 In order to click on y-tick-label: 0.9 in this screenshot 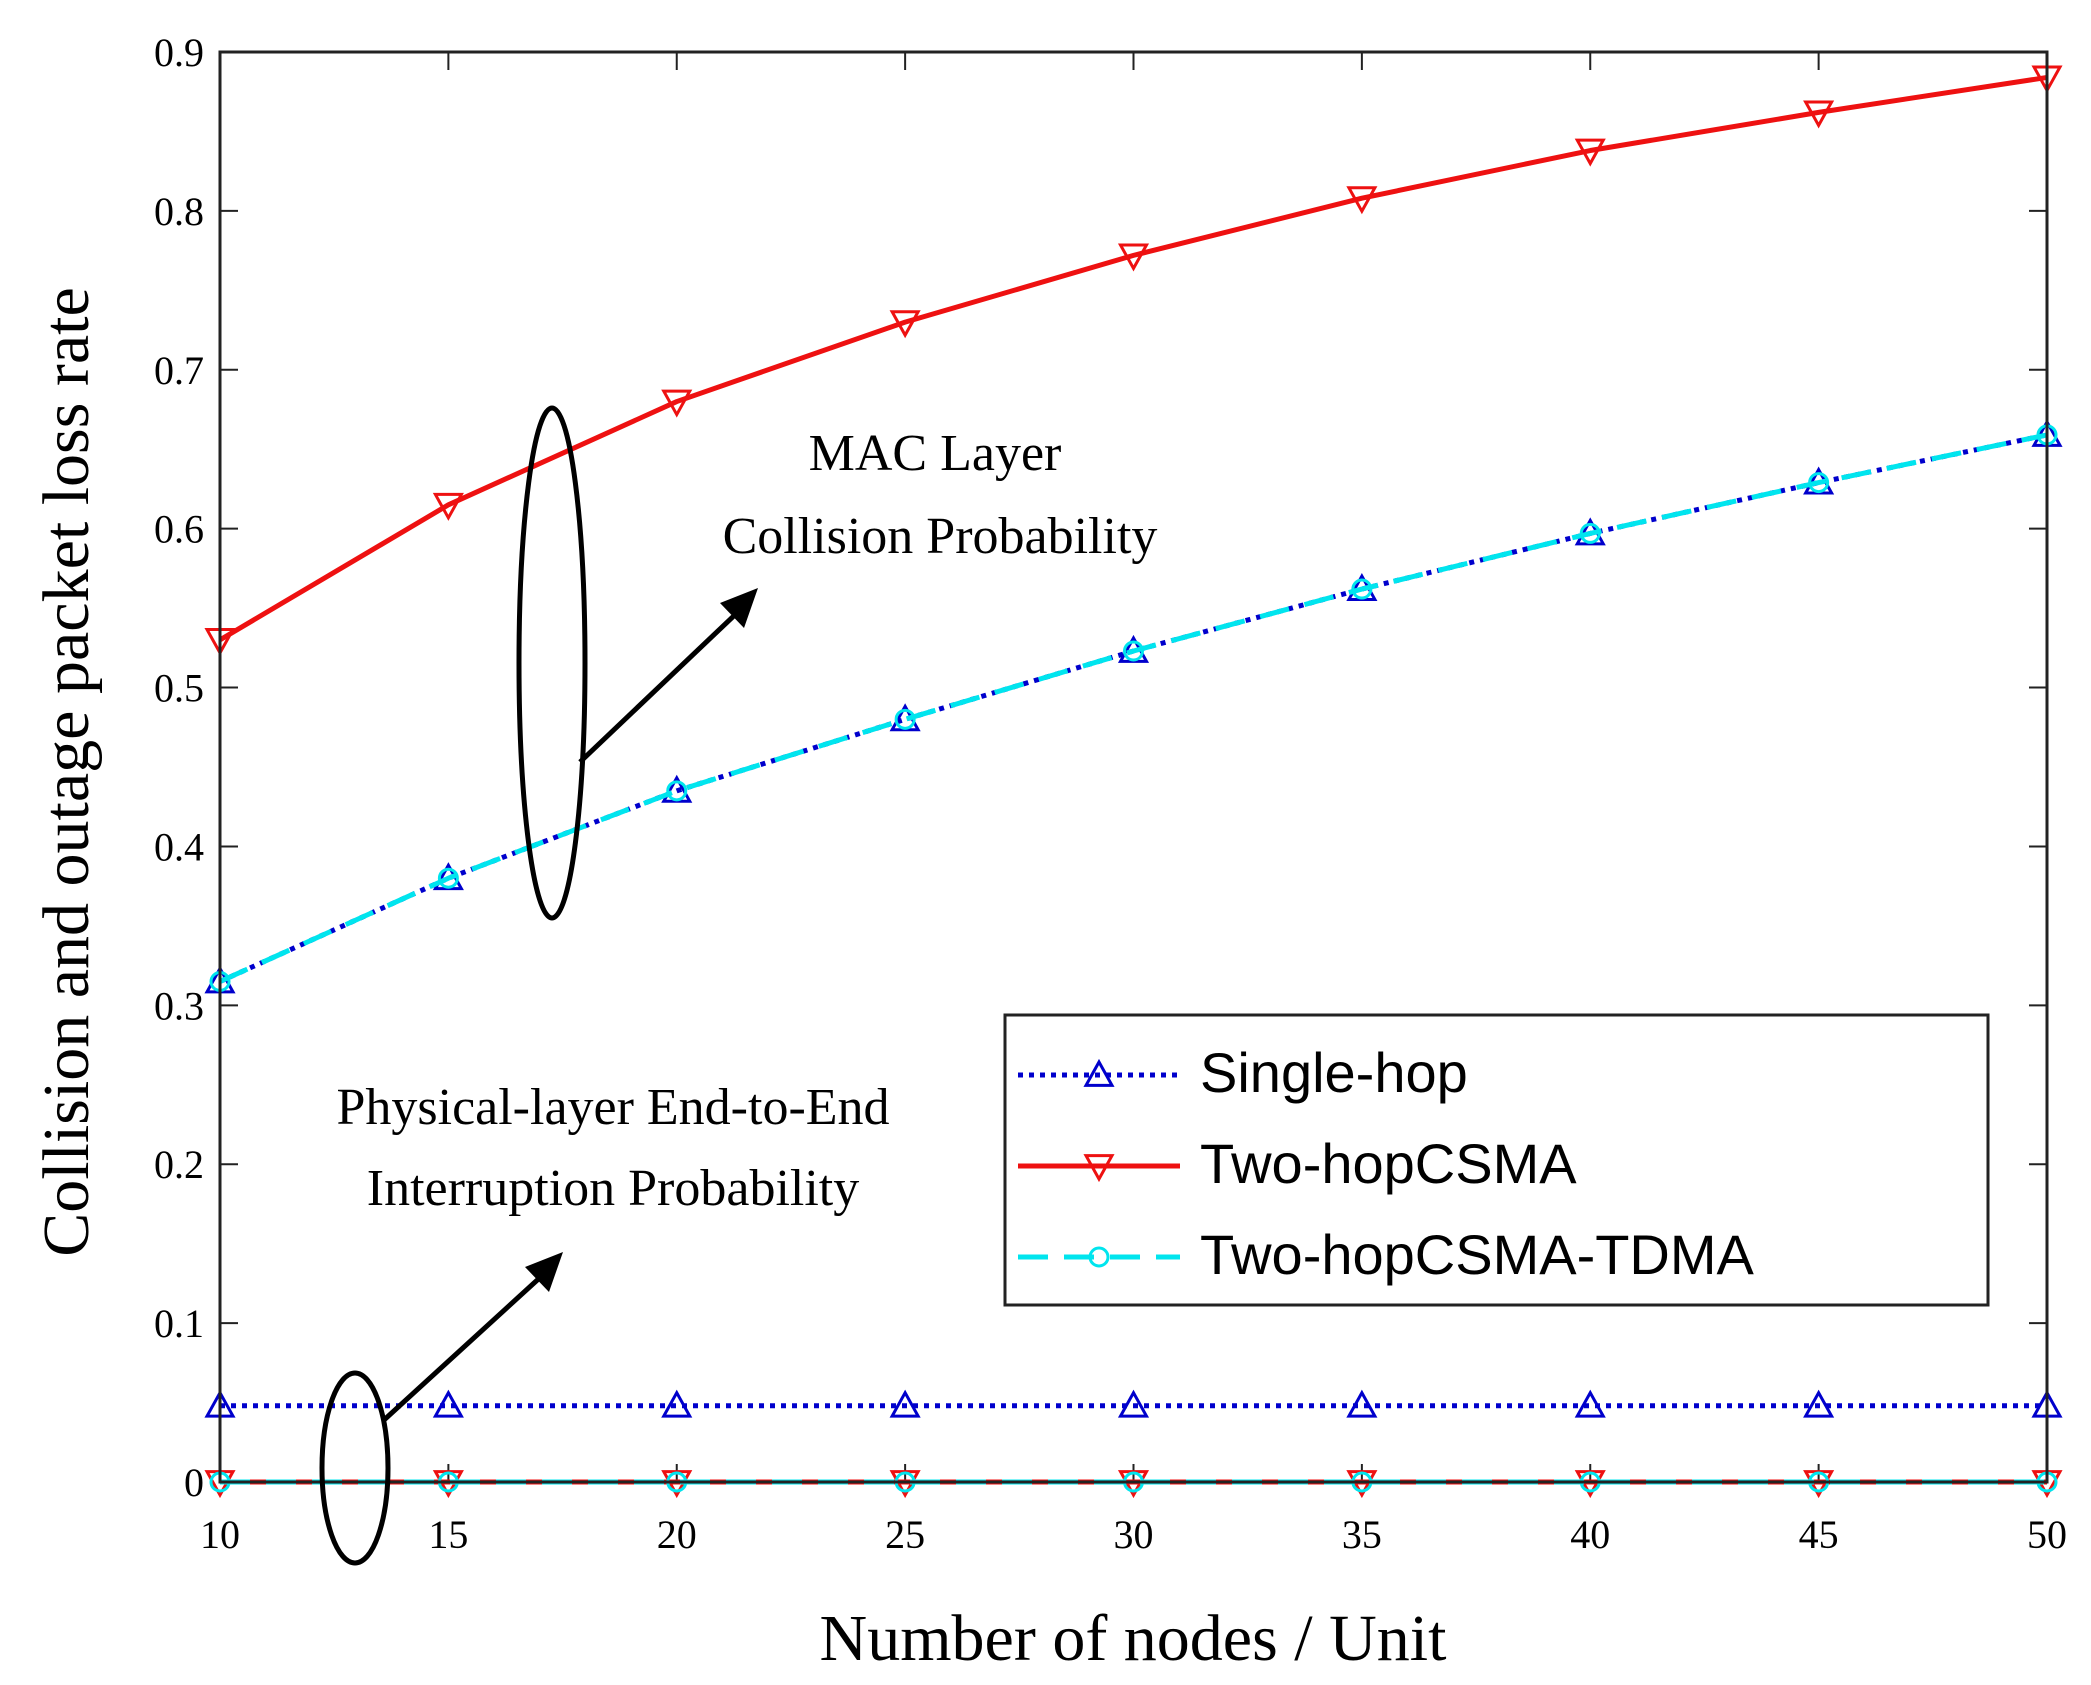, I will do `click(179, 52)`.